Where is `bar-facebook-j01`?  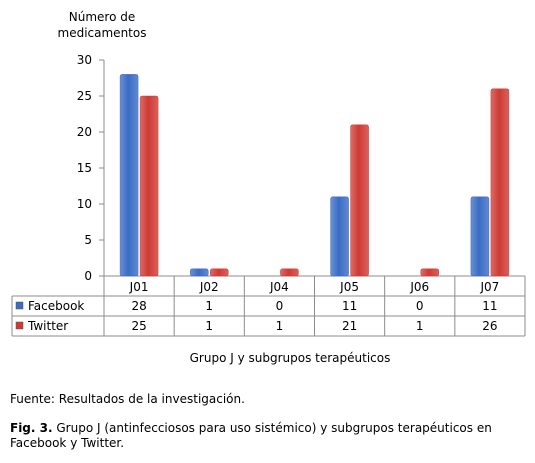
bar-facebook-j01 is located at coordinates (129, 175).